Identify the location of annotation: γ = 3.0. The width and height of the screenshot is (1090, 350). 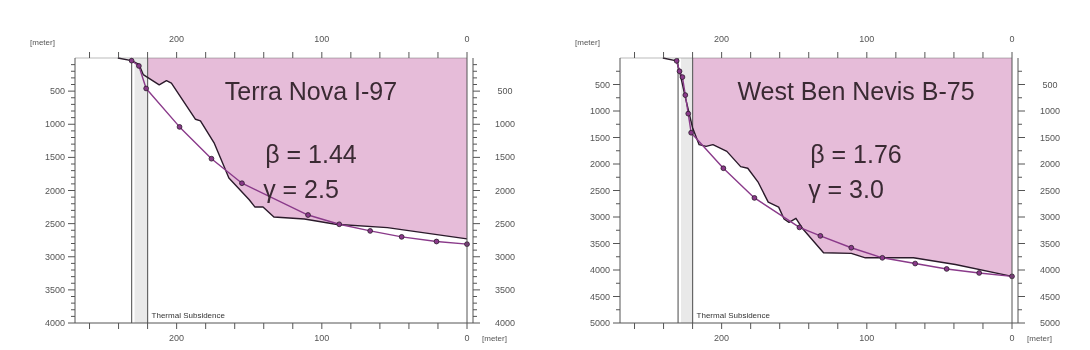
(846, 189).